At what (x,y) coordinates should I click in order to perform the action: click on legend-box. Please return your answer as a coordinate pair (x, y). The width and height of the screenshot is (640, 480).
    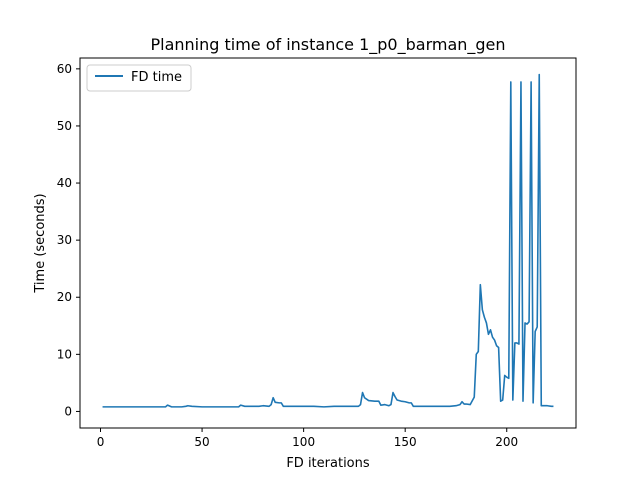
    Looking at the image, I should click on (139, 78).